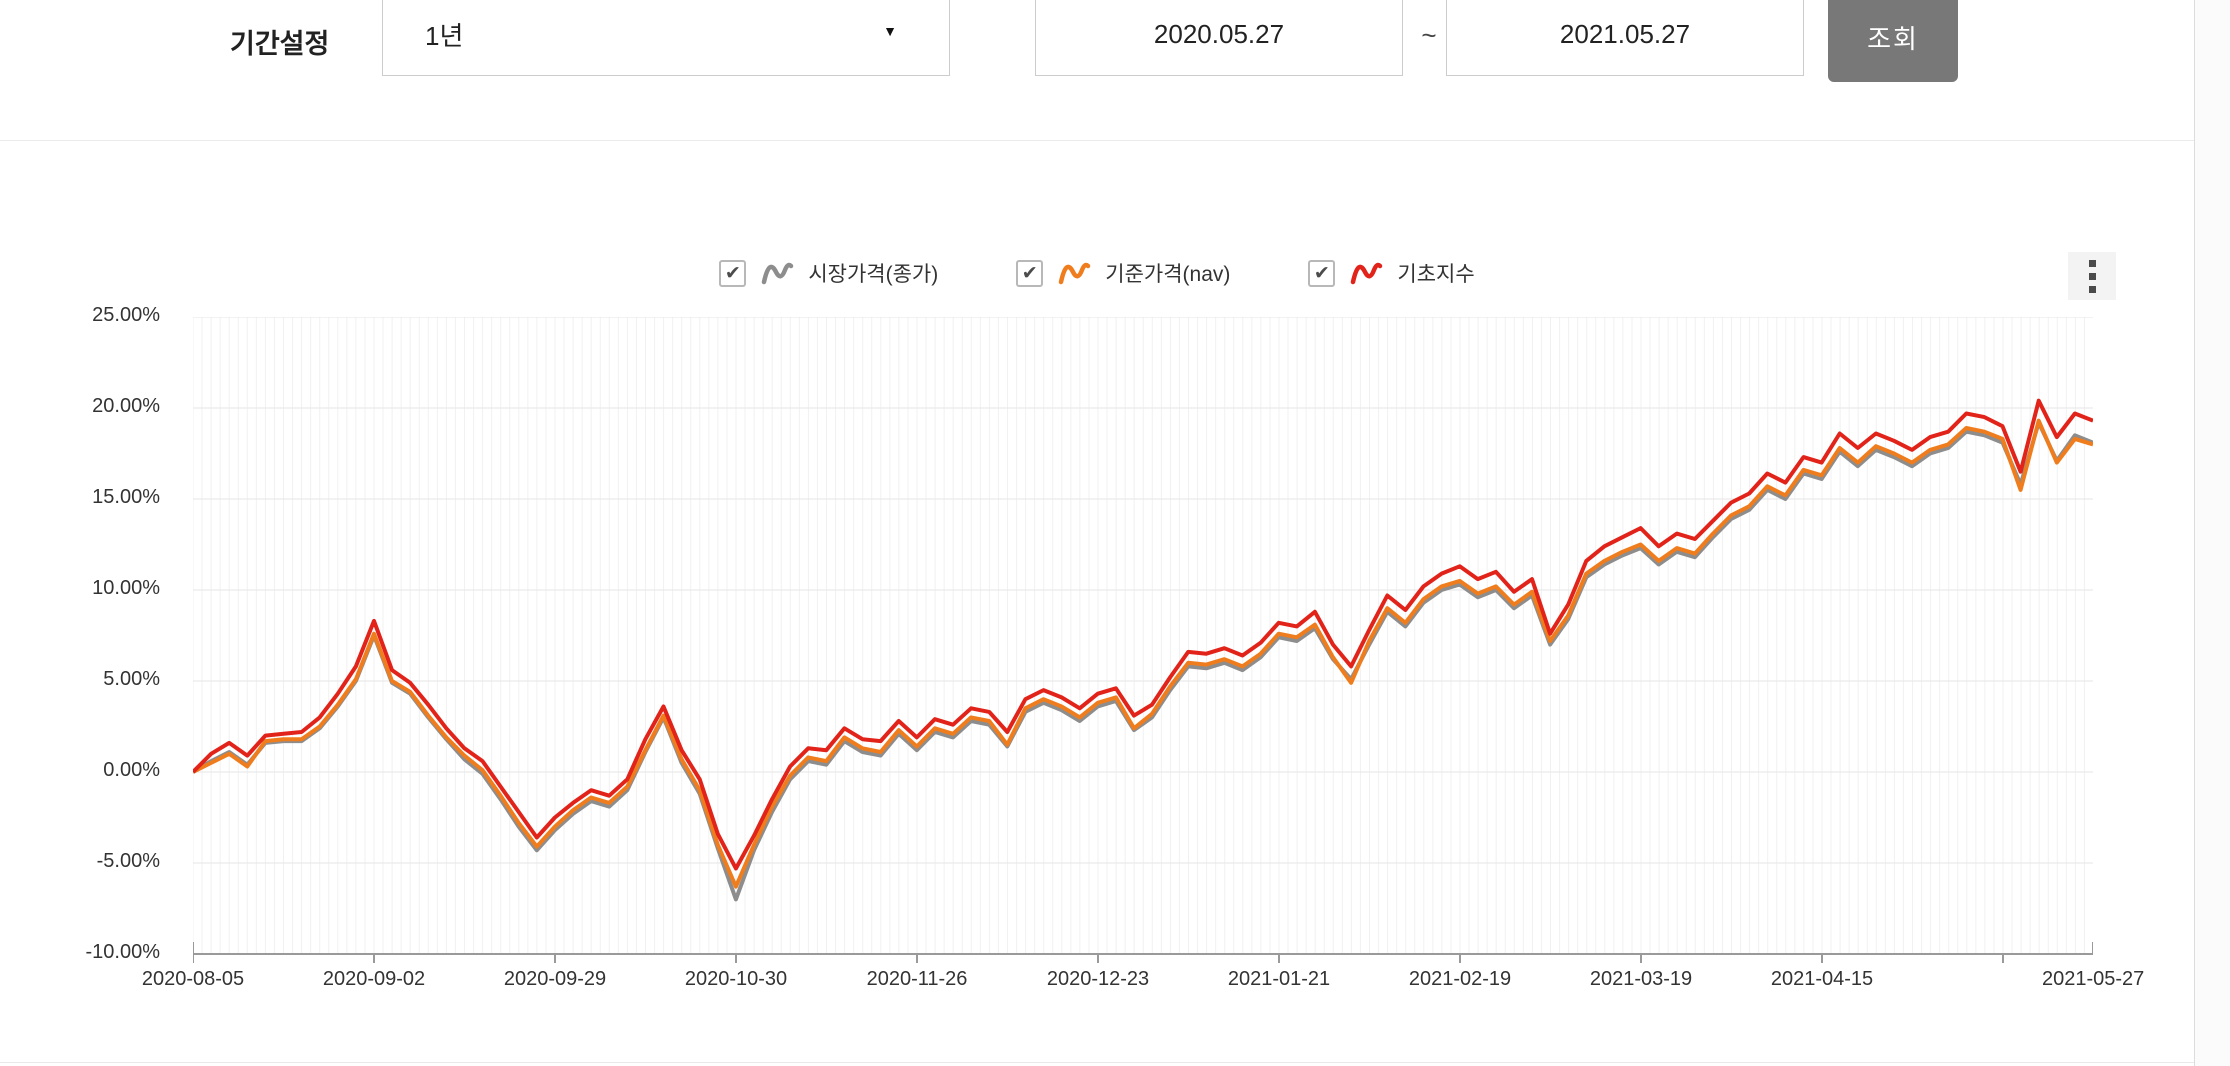 The width and height of the screenshot is (2230, 1066). What do you see at coordinates (1436, 274) in the screenshot?
I see `legend-label: 기초지수` at bounding box center [1436, 274].